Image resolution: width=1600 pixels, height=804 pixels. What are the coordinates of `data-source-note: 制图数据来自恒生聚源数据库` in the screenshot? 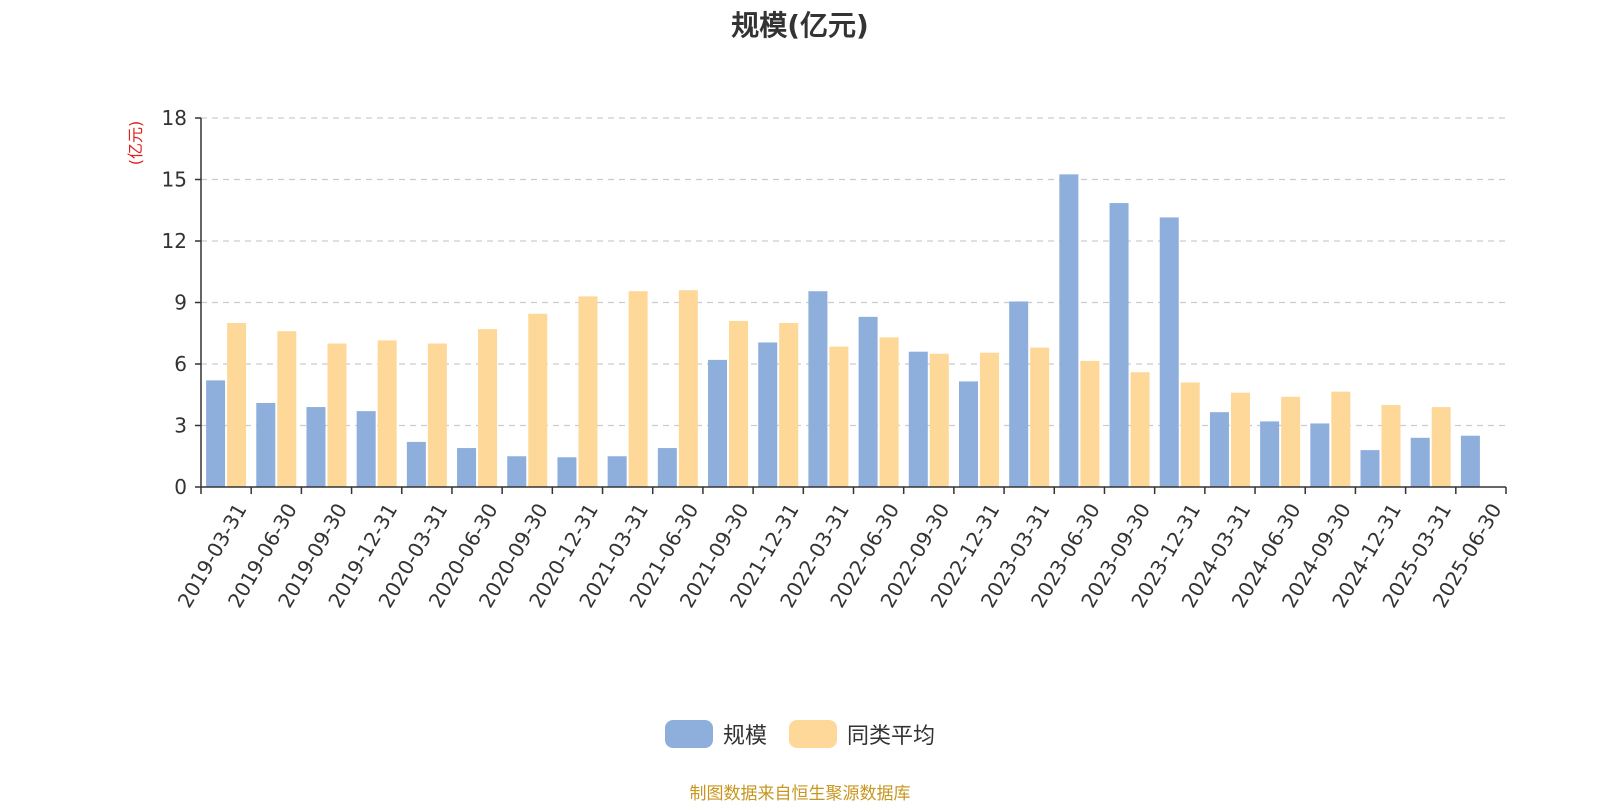 It's located at (800, 794).